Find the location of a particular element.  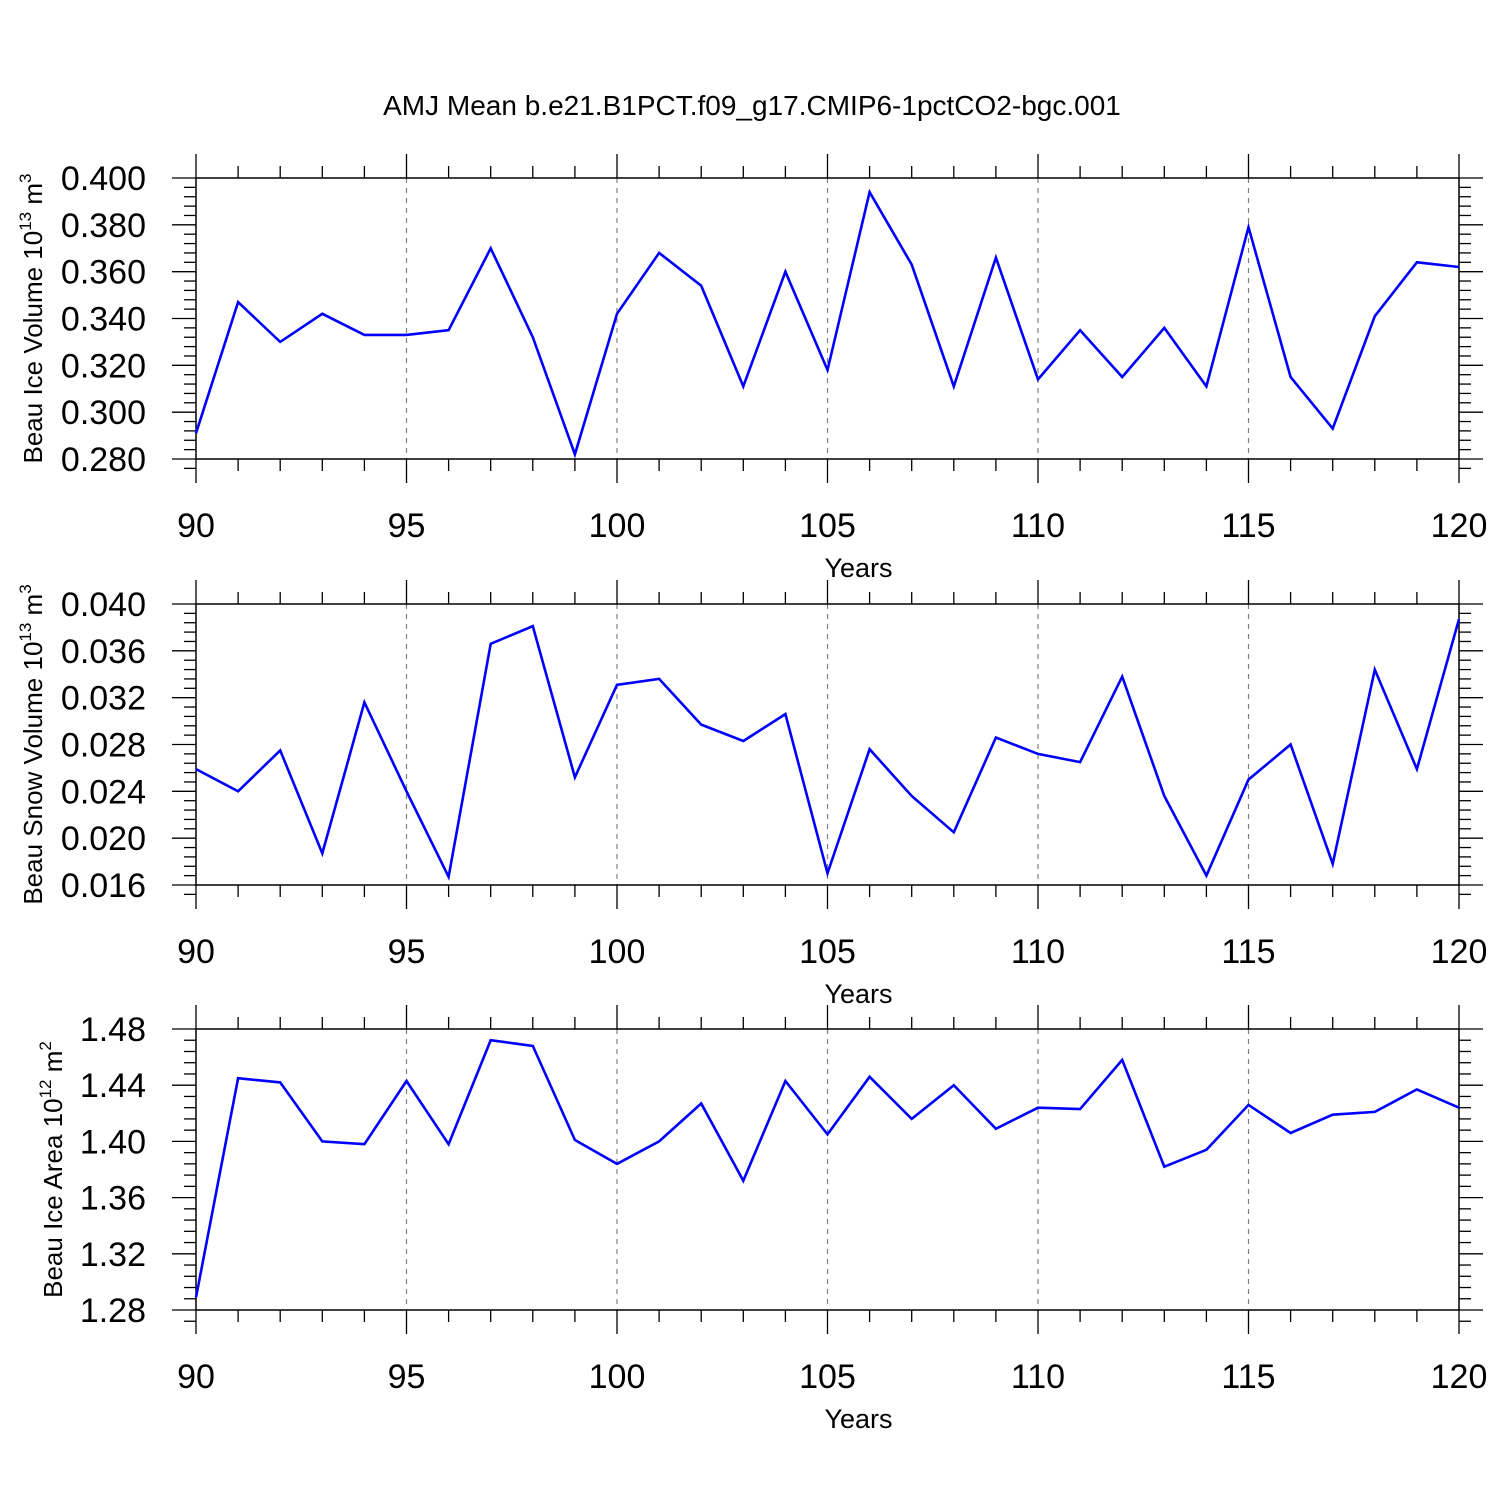

y-tick-label: 0.020 is located at coordinates (103, 839).